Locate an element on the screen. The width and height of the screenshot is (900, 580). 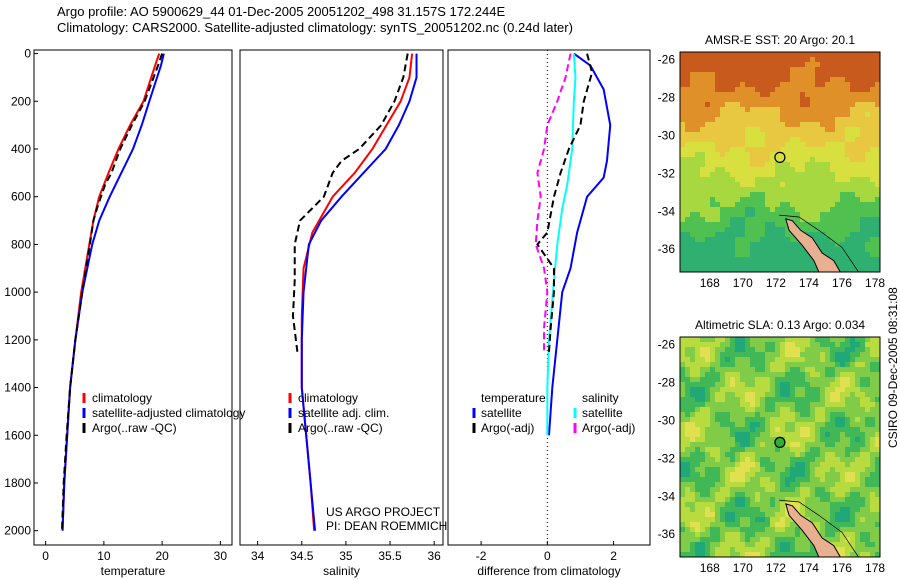
x-tick-label: 10 is located at coordinates (104, 556).